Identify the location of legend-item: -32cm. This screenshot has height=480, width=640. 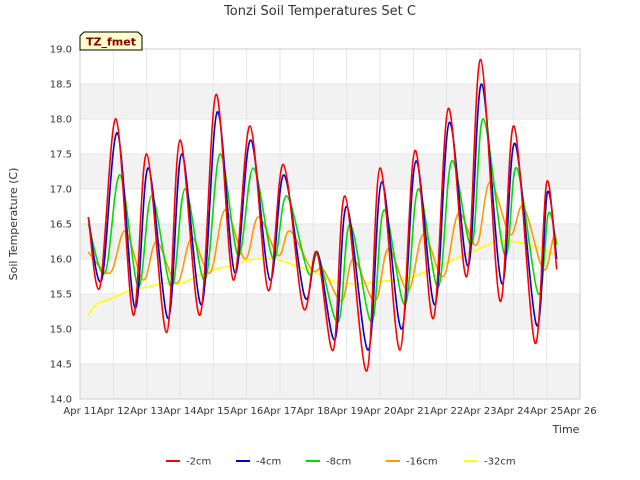
(490, 462).